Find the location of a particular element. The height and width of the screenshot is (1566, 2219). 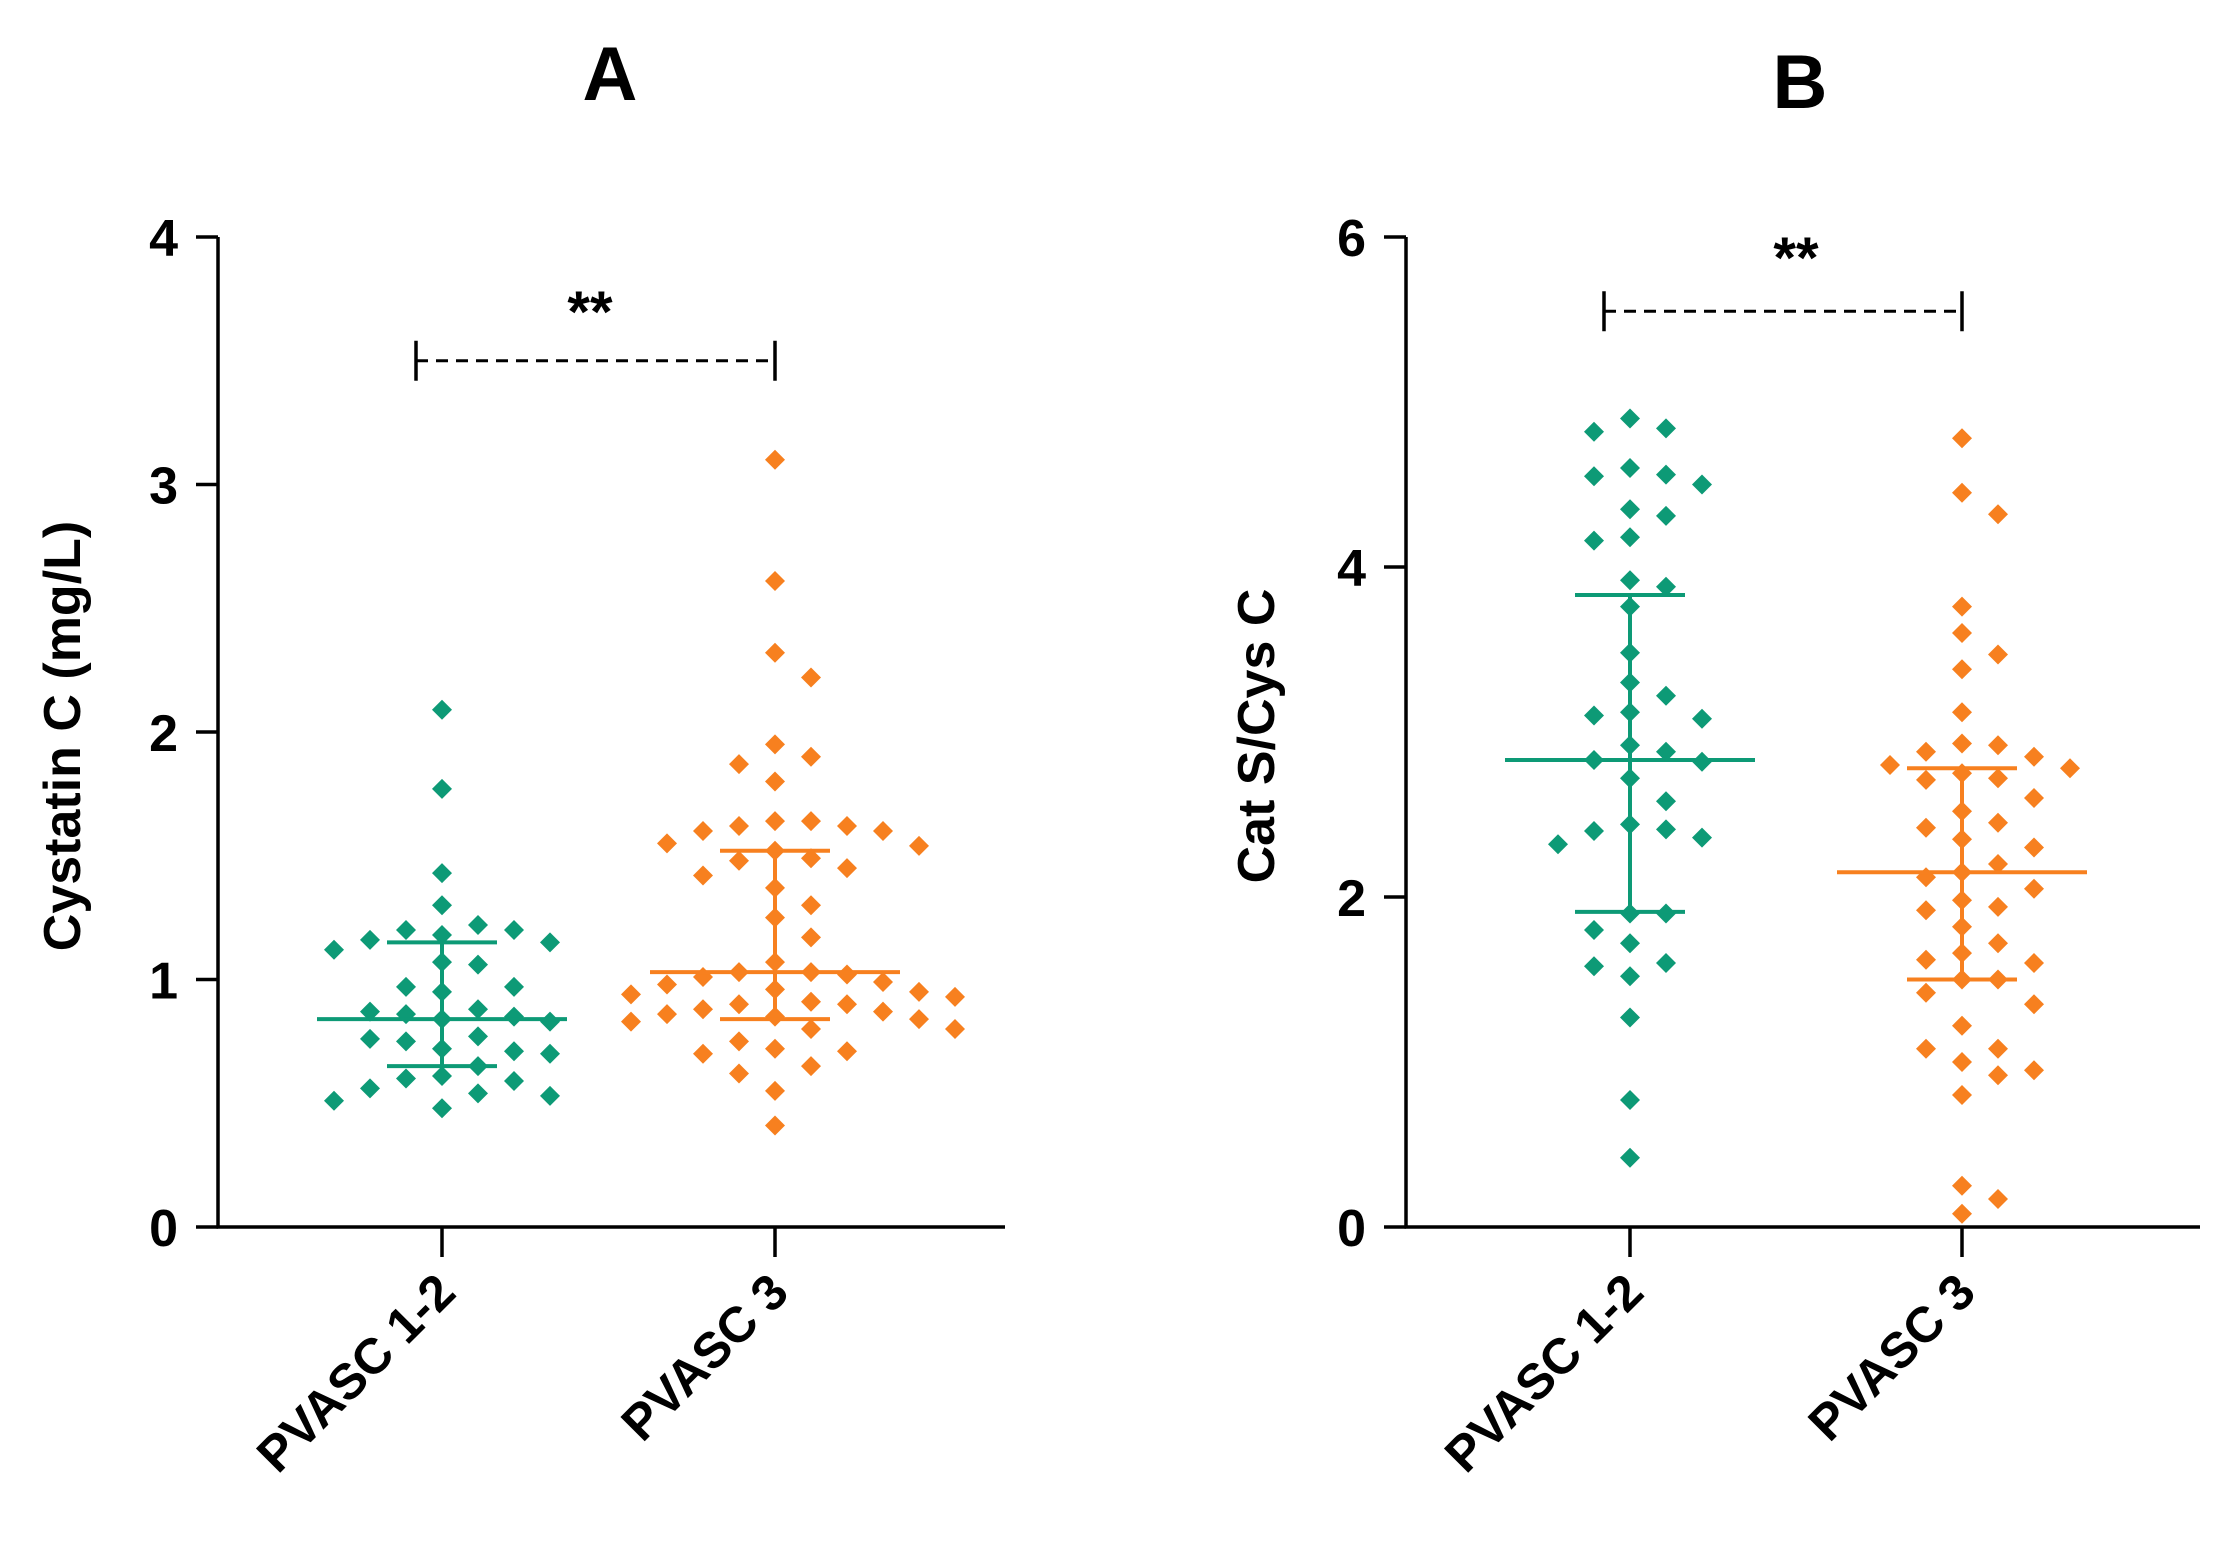

panel-b-marks is located at coordinates (1796, 816).